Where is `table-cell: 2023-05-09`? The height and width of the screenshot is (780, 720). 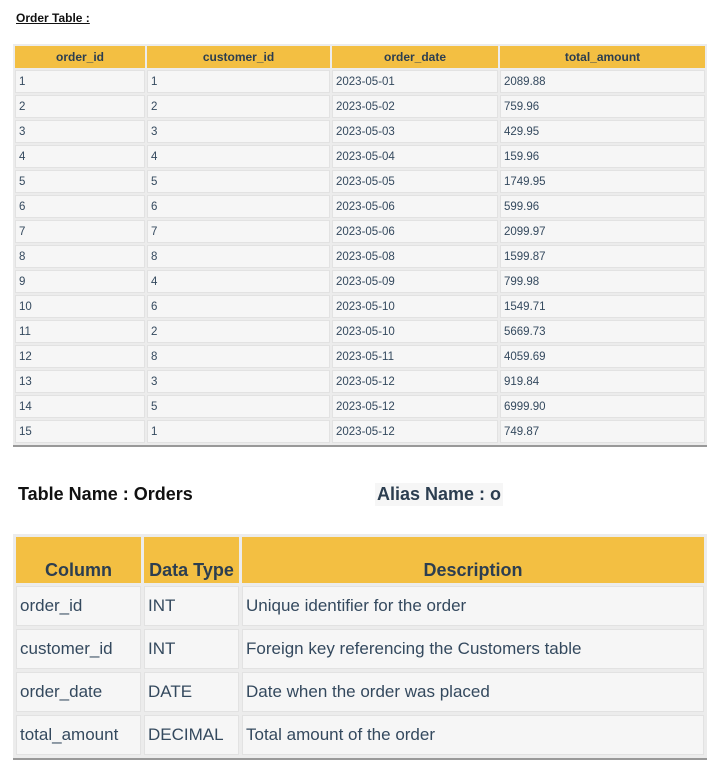 table-cell: 2023-05-09 is located at coordinates (415, 281).